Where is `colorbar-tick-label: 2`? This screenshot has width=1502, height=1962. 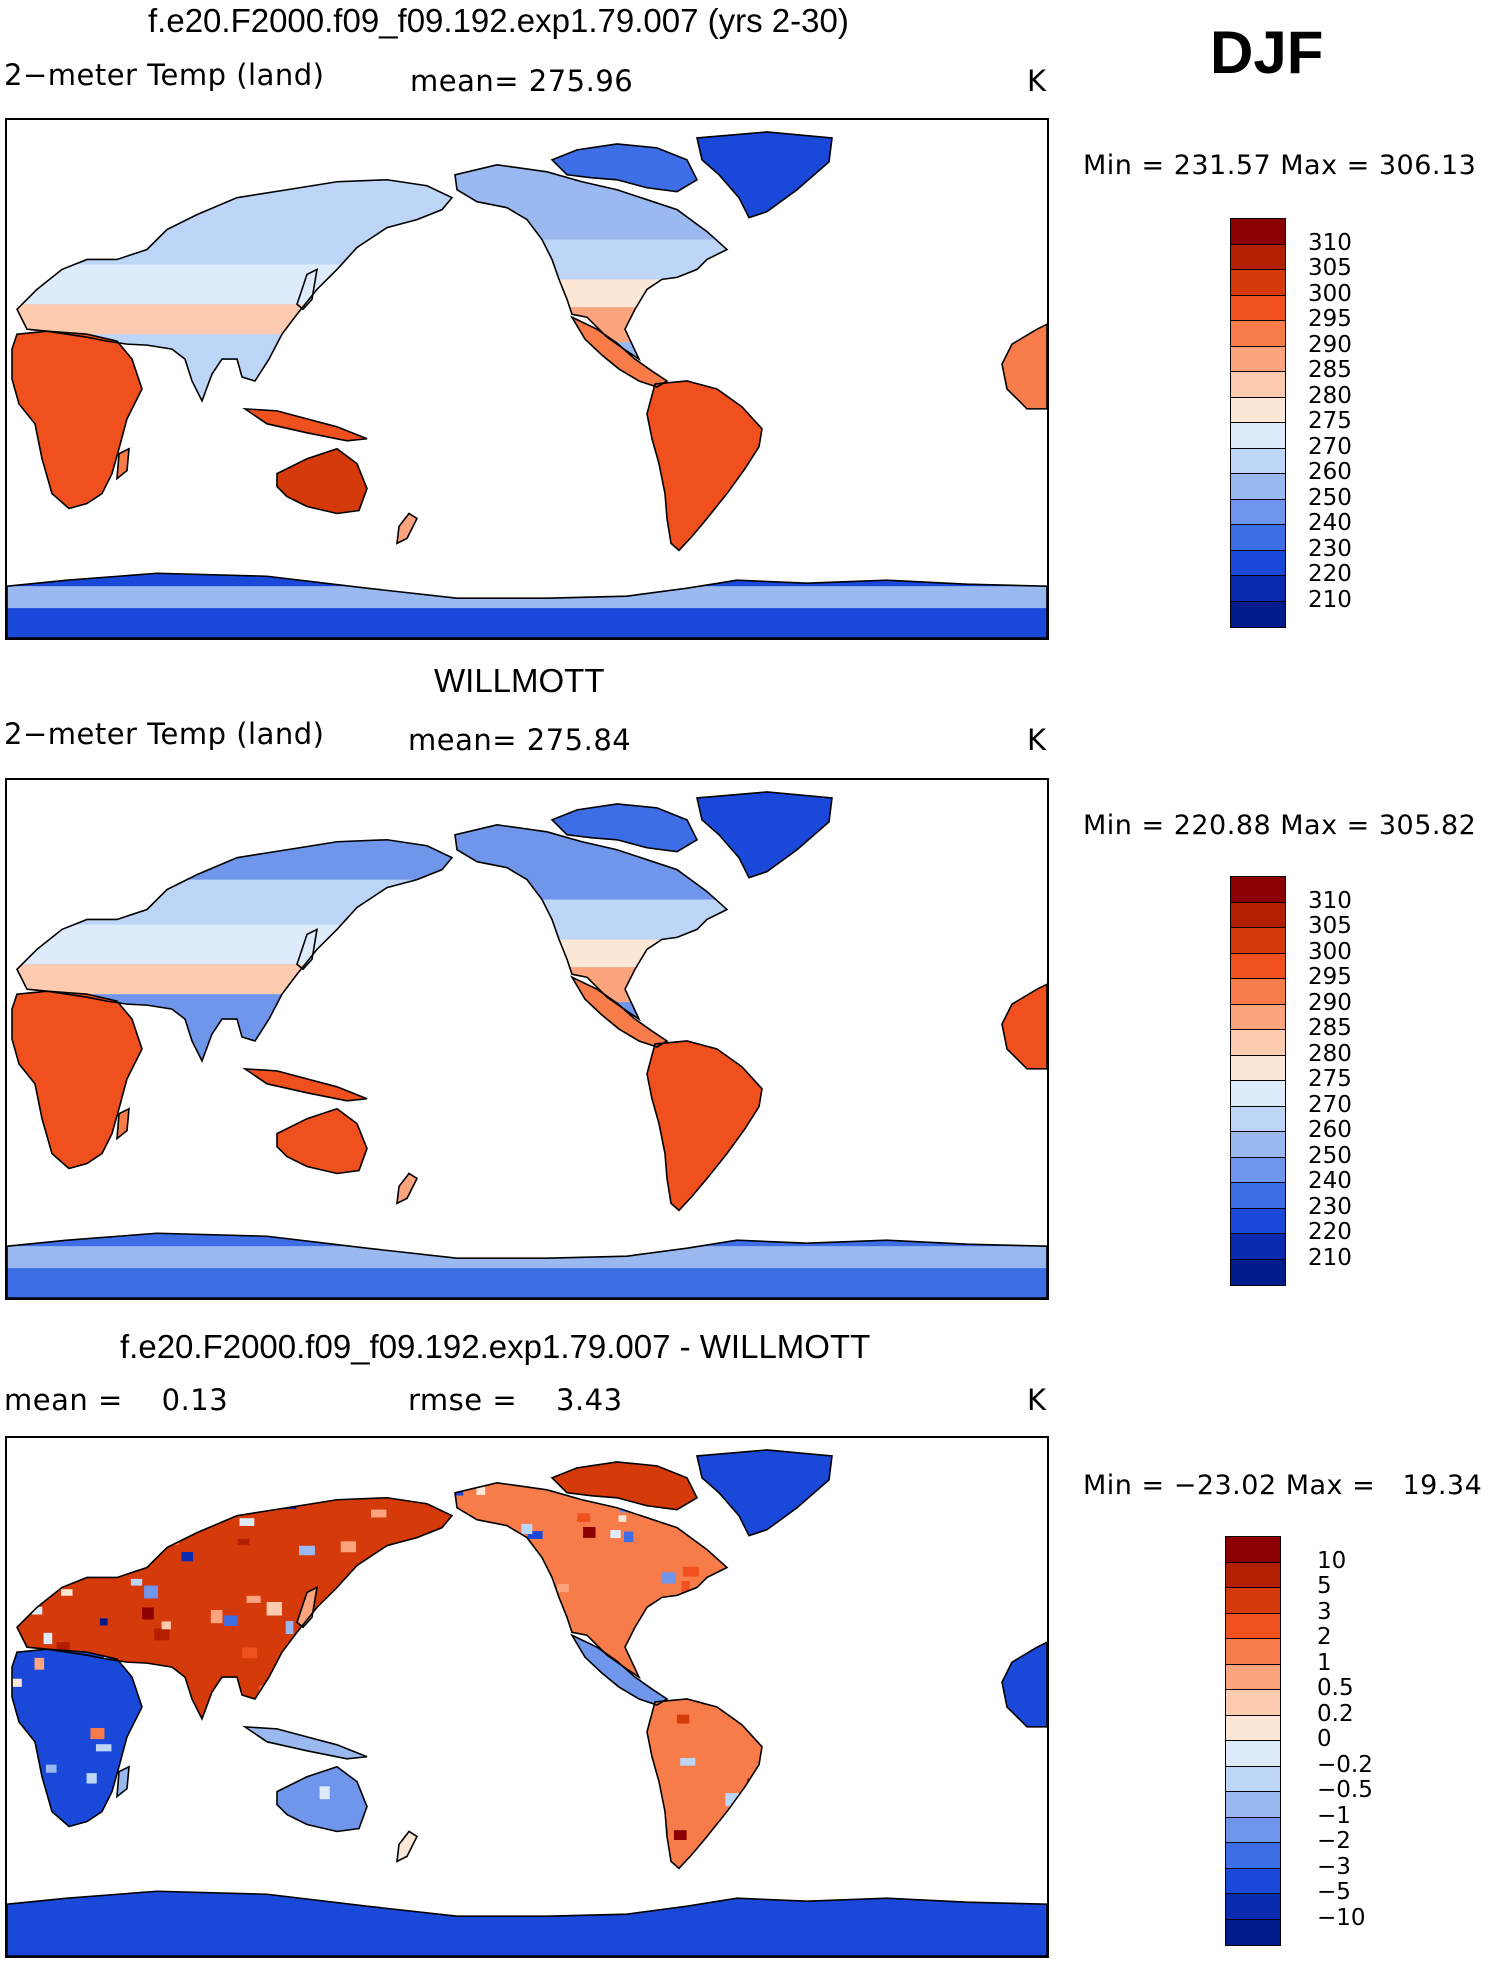 colorbar-tick-label: 2 is located at coordinates (1324, 1637).